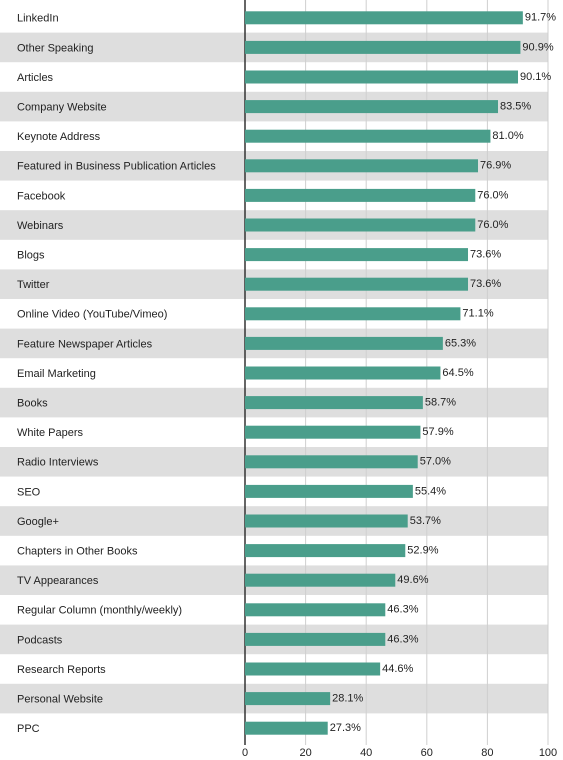  I want to click on value-label: 57.9%, so click(437, 432).